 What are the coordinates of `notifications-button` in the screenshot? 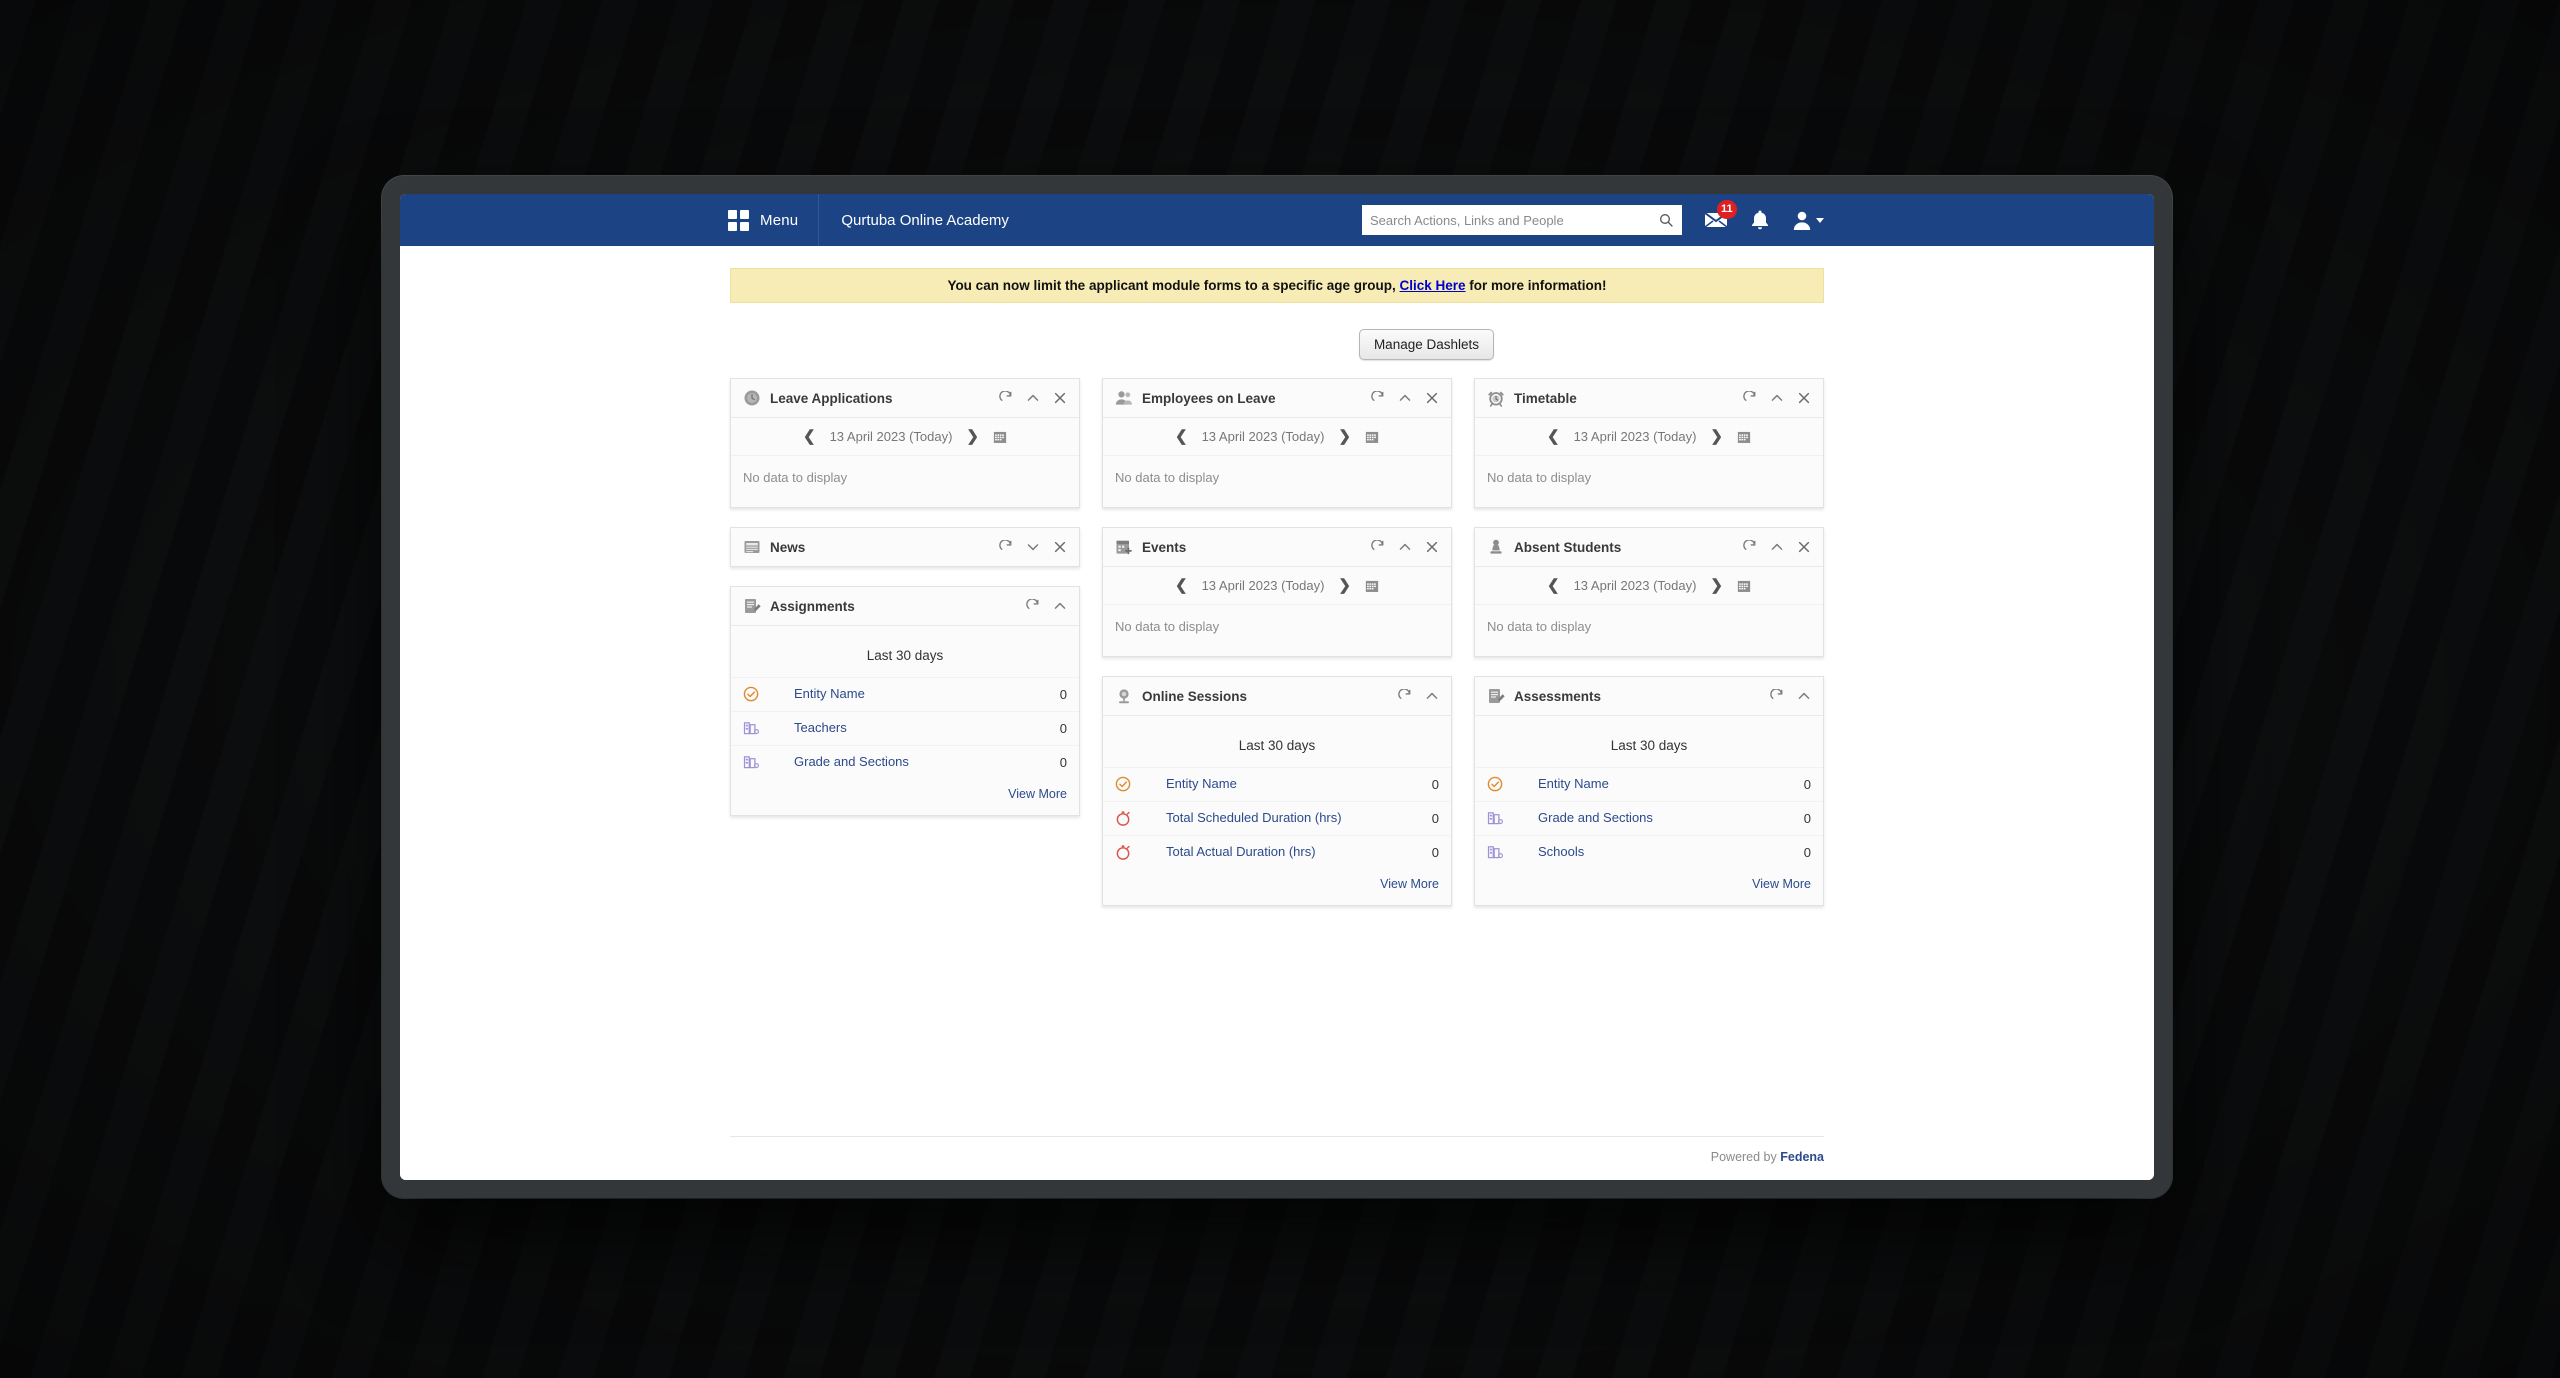 It's located at (1760, 220).